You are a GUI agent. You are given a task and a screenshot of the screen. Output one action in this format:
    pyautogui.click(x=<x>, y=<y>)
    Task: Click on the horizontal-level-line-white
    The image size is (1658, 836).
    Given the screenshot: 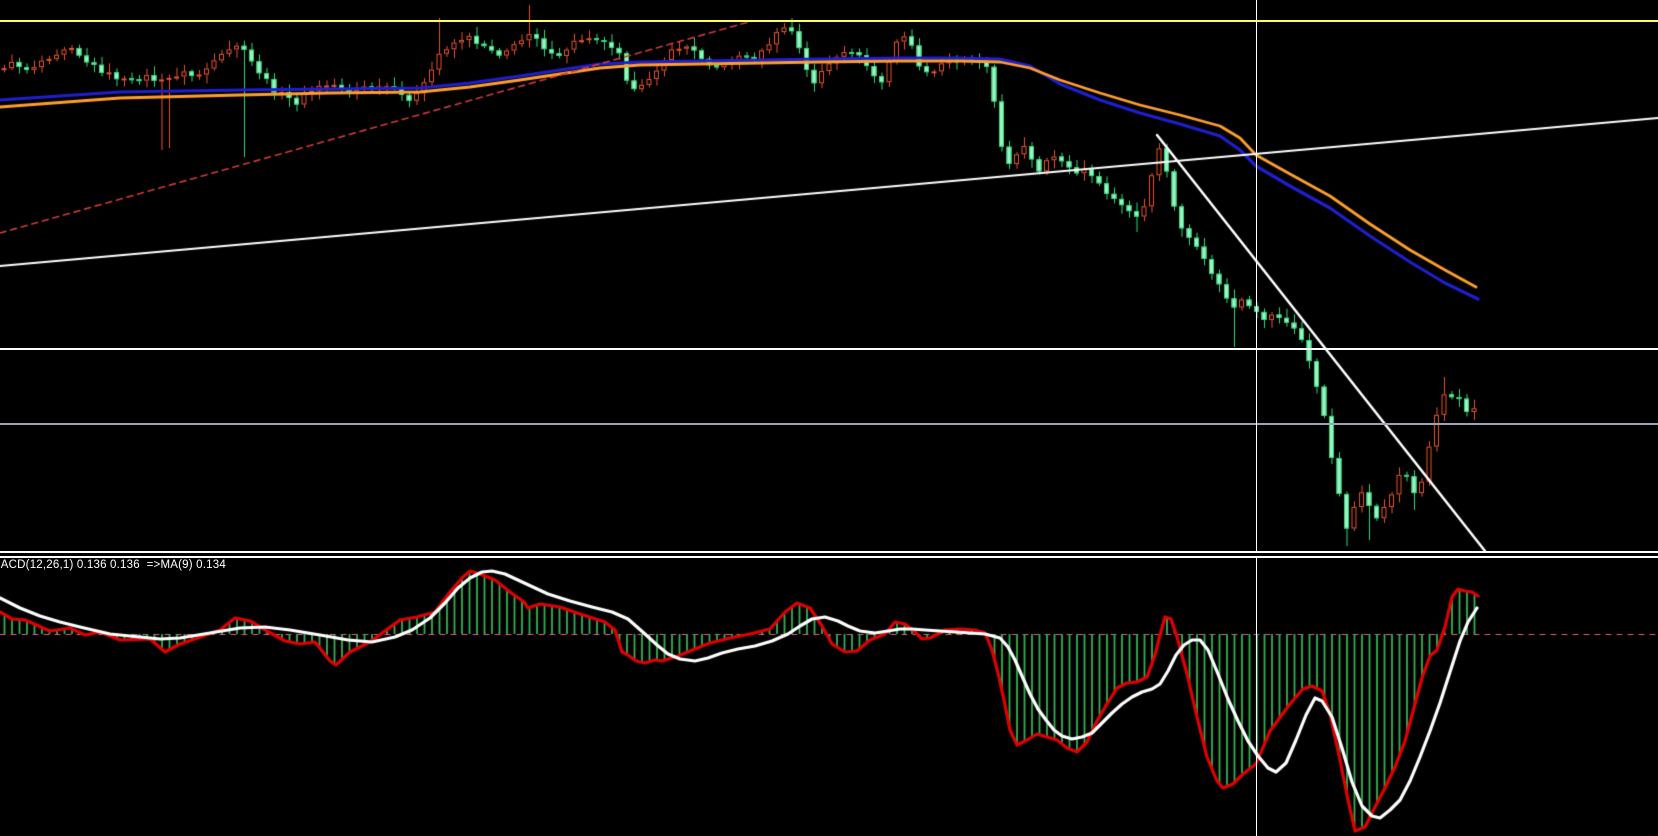 What is the action you would take?
    pyautogui.click(x=829, y=349)
    